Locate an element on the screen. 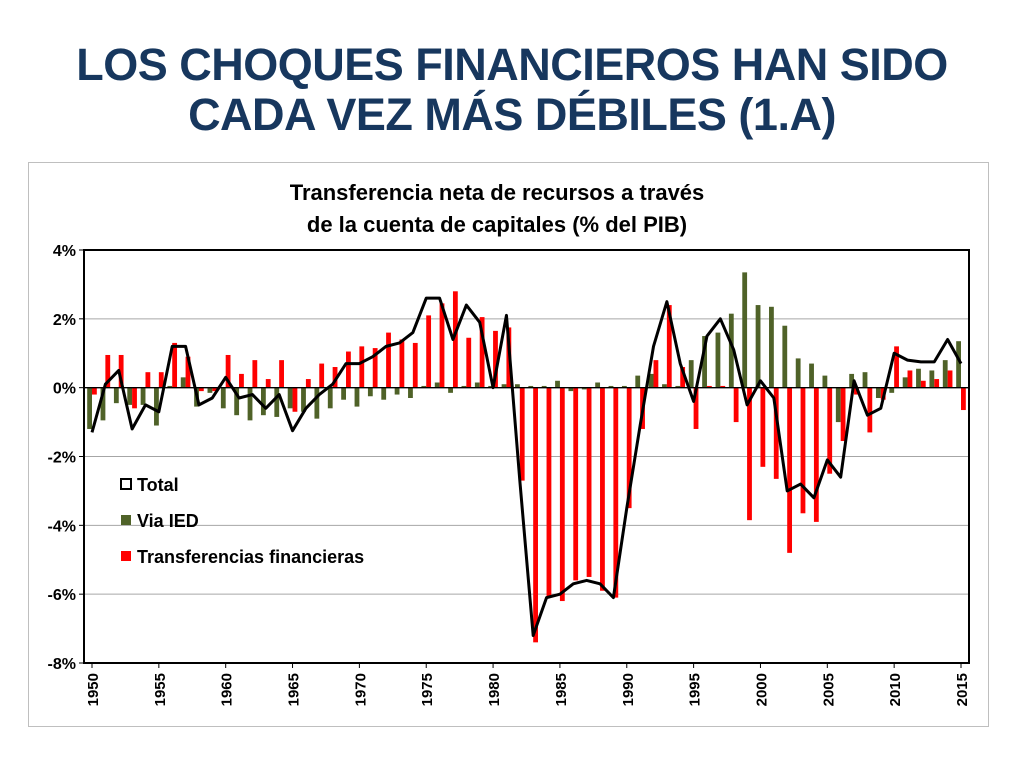 Image resolution: width=1024 pixels, height=768 pixels. legend-label: Total is located at coordinates (158, 485).